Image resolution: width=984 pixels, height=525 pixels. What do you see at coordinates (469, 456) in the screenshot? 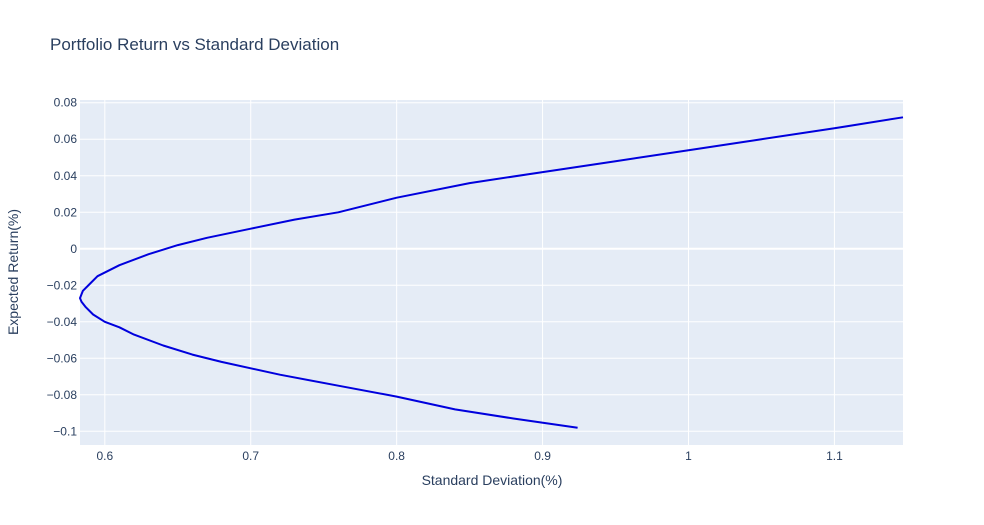
I see `x-axis-ticks: 0.6 0.7 0.8 0.9 1 1.1` at bounding box center [469, 456].